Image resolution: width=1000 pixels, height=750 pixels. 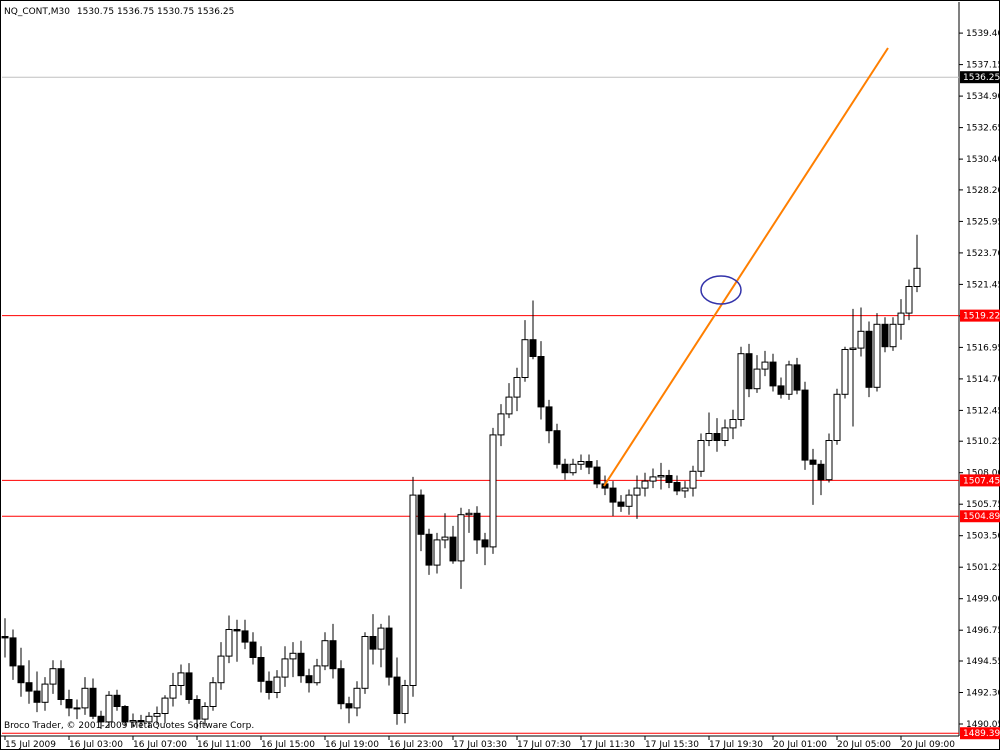 I want to click on x-tick-label: 16 Jul 15:00, so click(x=288, y=745).